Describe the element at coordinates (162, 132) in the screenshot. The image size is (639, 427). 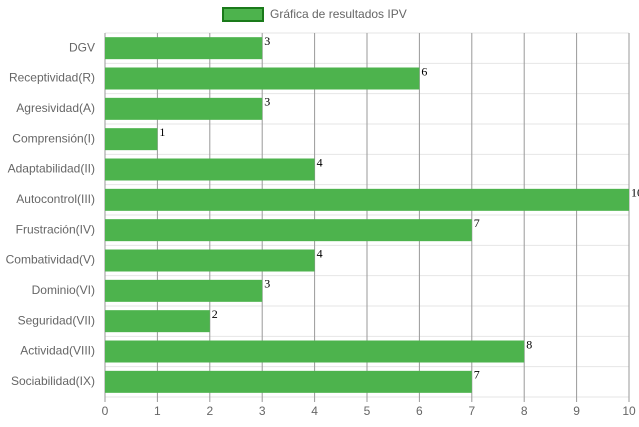
I see `value-label: 1` at that location.